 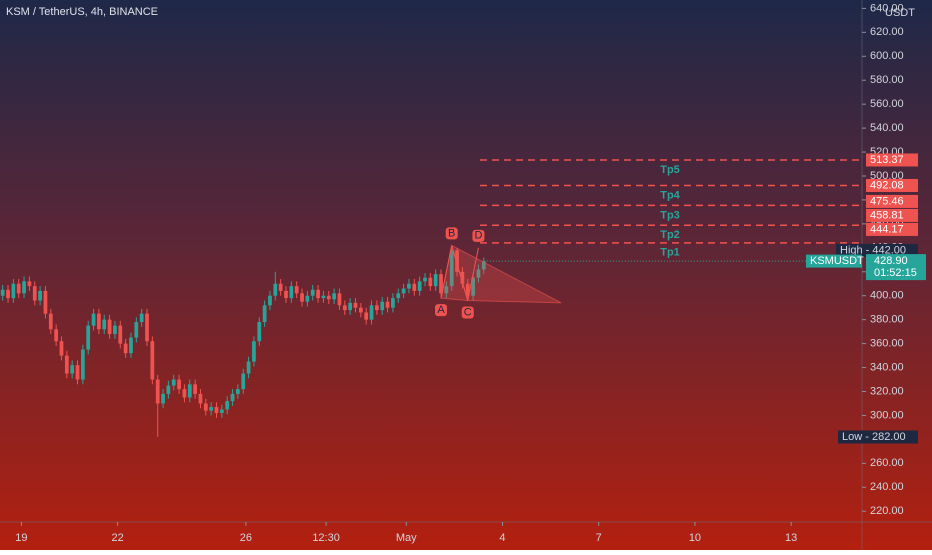 I want to click on x-tick-label: 22, so click(x=117, y=538).